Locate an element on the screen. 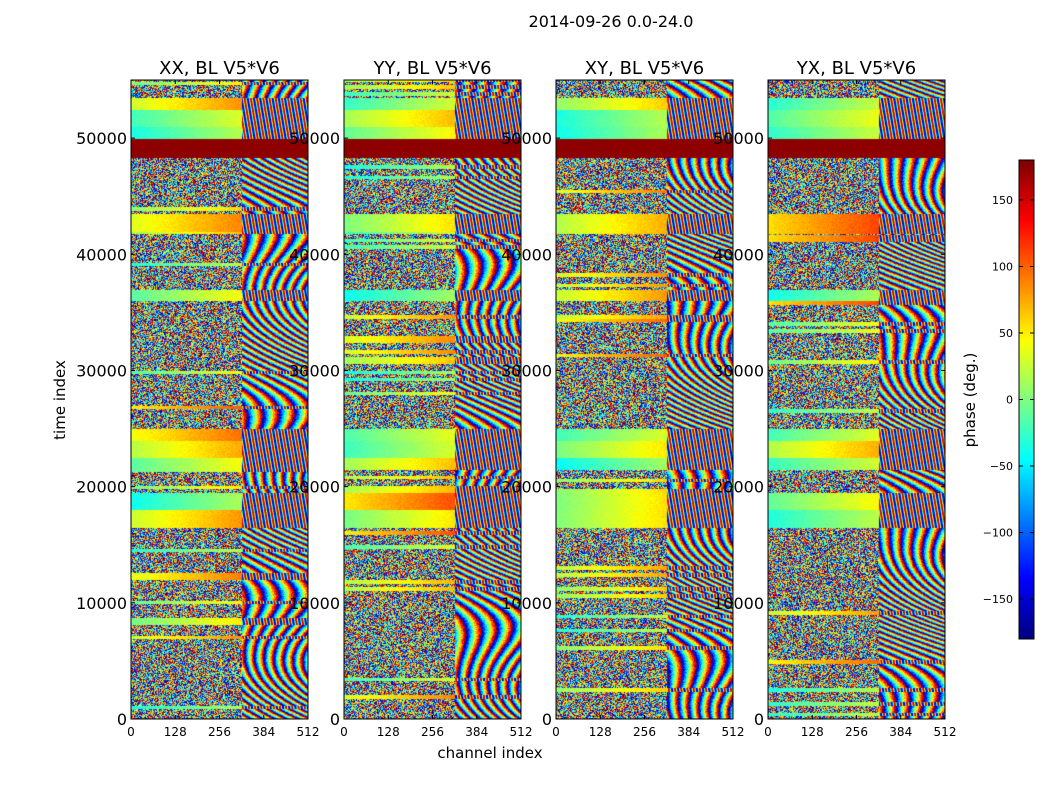 Image resolution: width=1050 pixels, height=800 pixels. y-axis-label: time index is located at coordinates (60, 400).